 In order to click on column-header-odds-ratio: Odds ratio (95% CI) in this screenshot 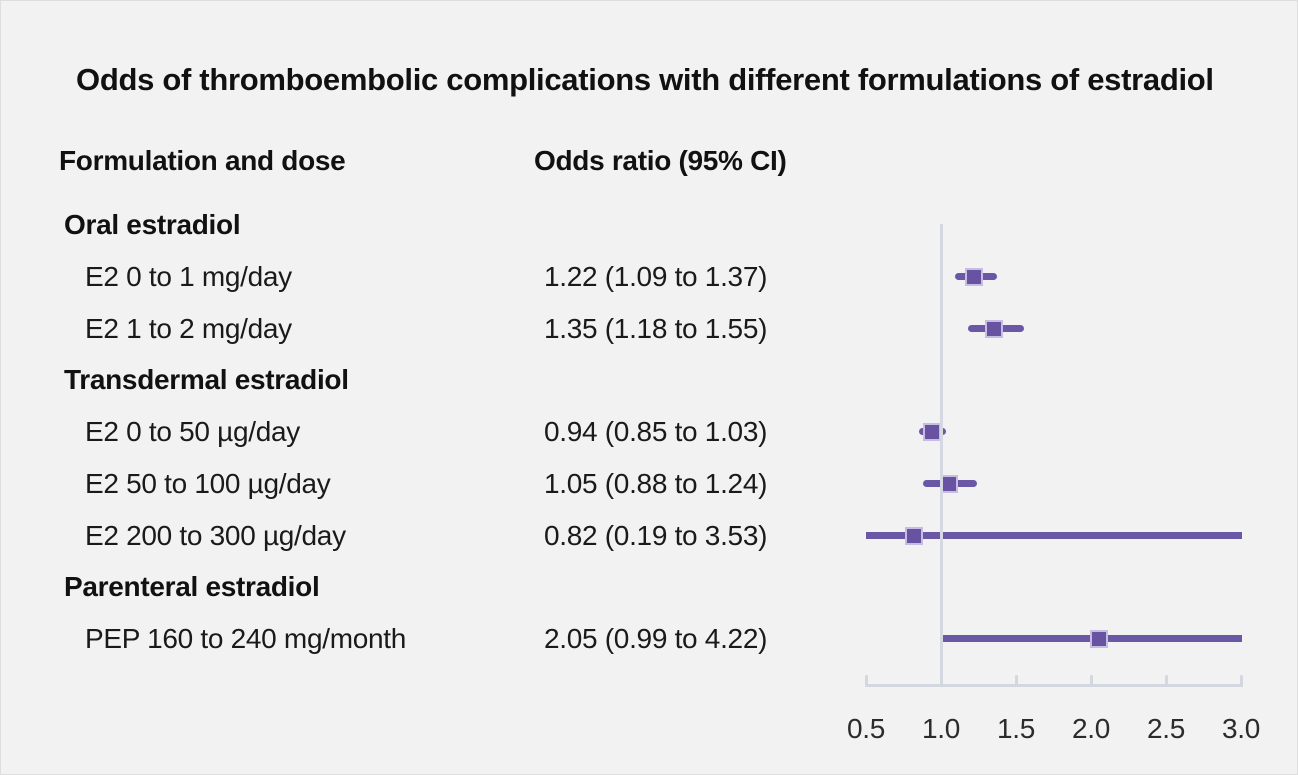, I will do `click(660, 160)`.